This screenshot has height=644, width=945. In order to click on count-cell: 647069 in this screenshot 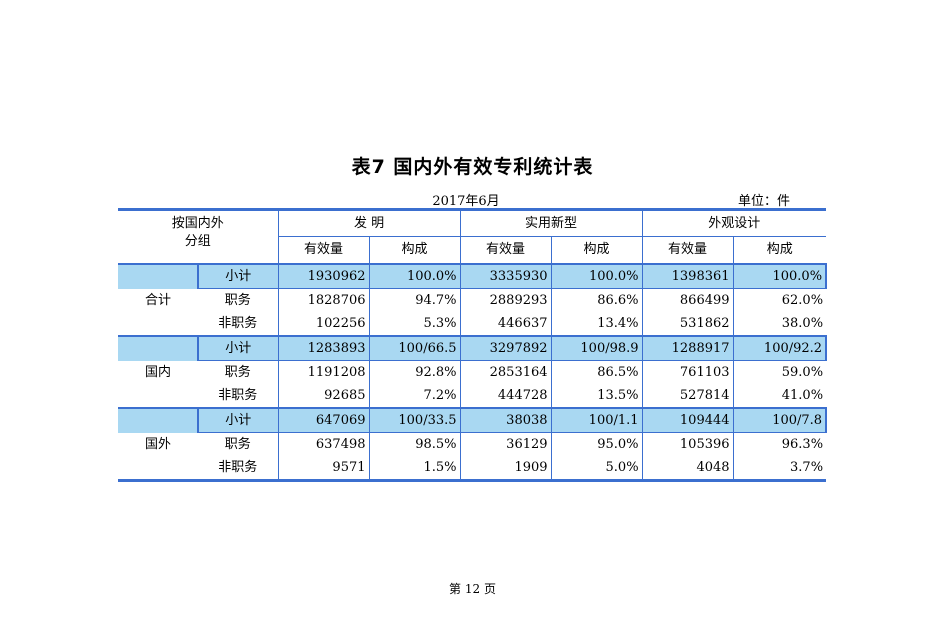, I will do `click(323, 420)`.